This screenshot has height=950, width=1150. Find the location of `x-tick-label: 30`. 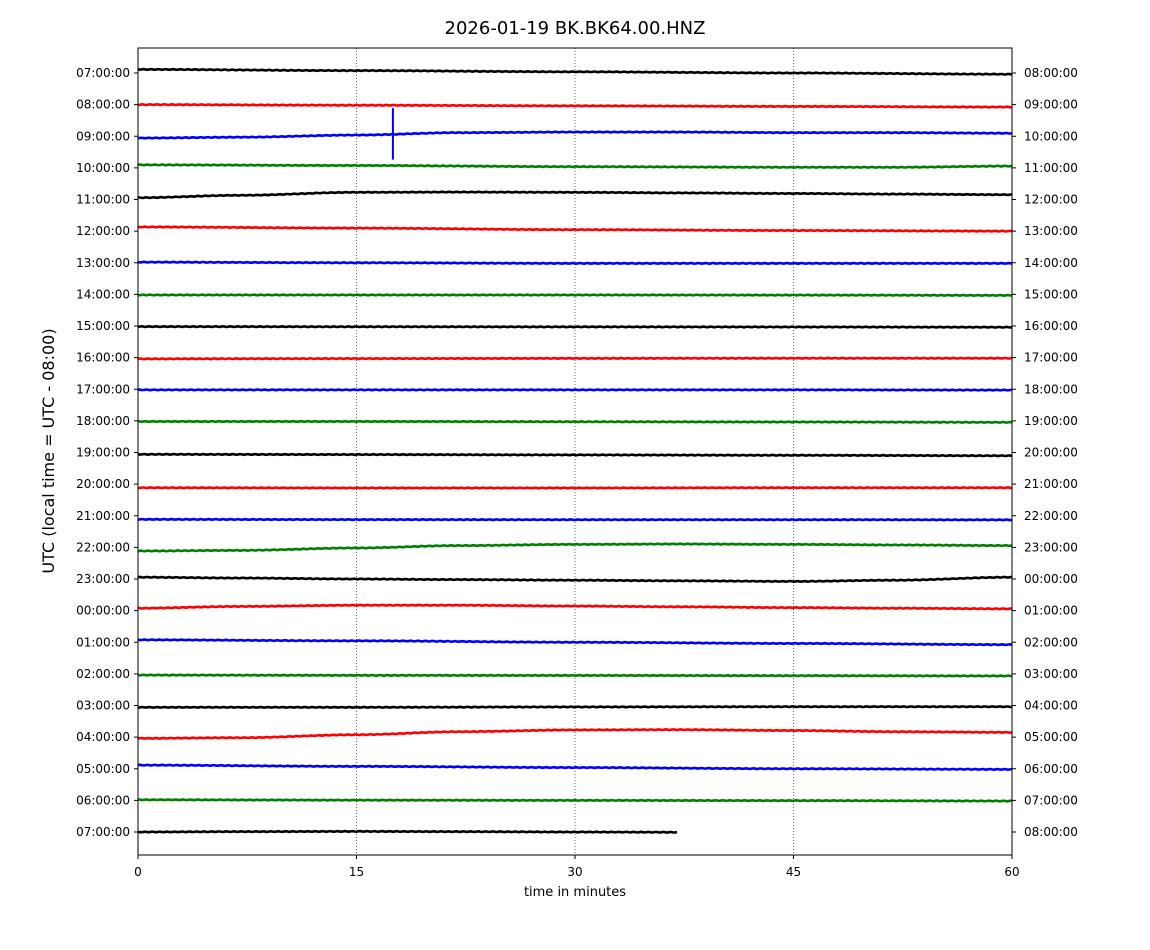

x-tick-label: 30 is located at coordinates (574, 872).